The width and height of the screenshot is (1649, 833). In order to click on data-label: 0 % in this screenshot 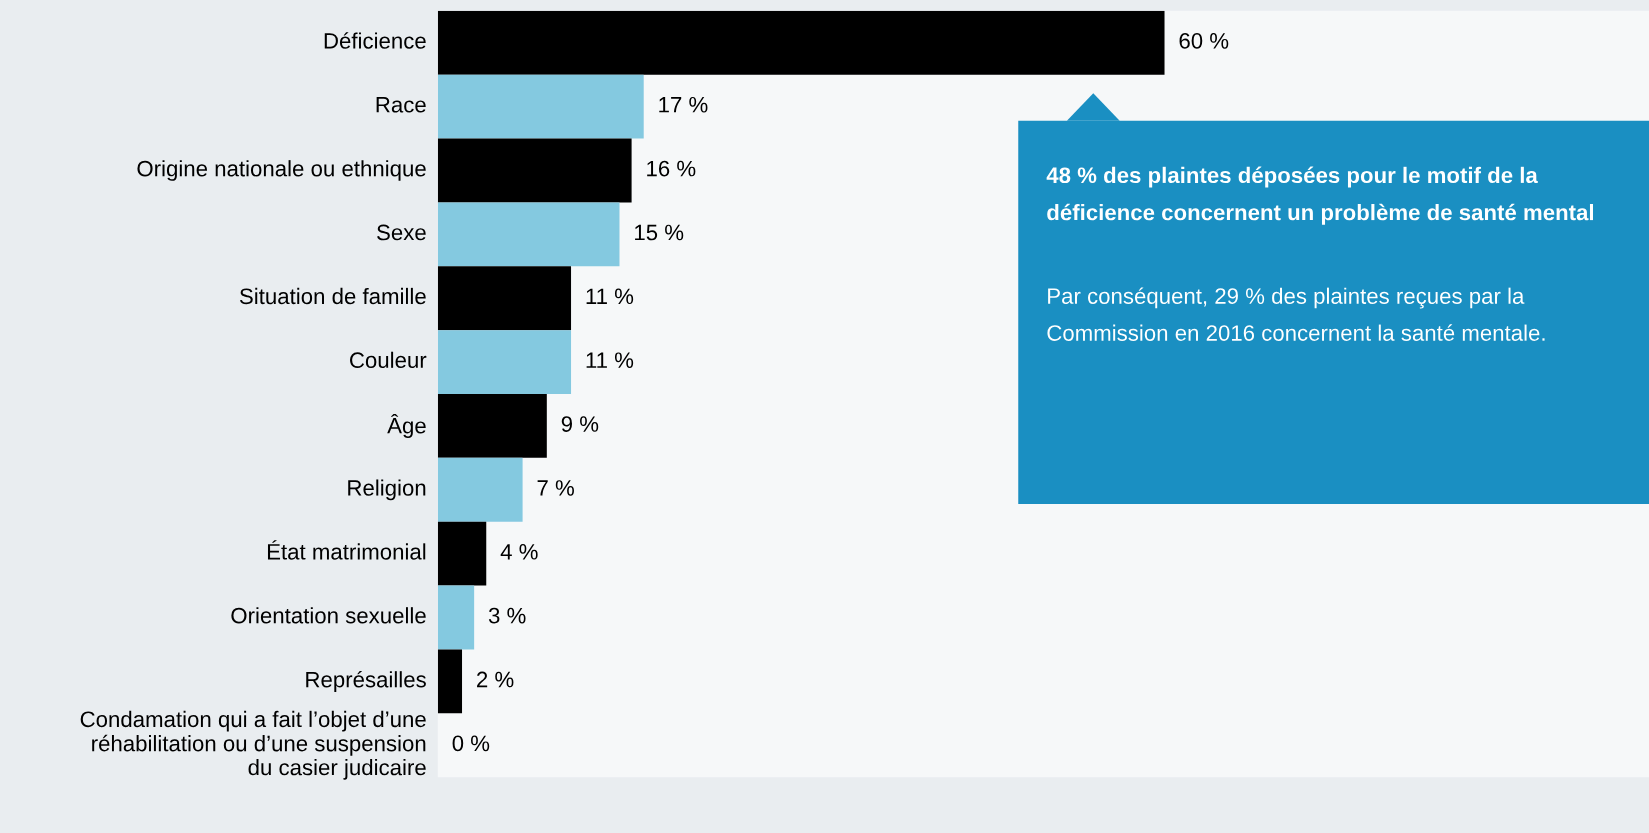, I will do `click(471, 743)`.